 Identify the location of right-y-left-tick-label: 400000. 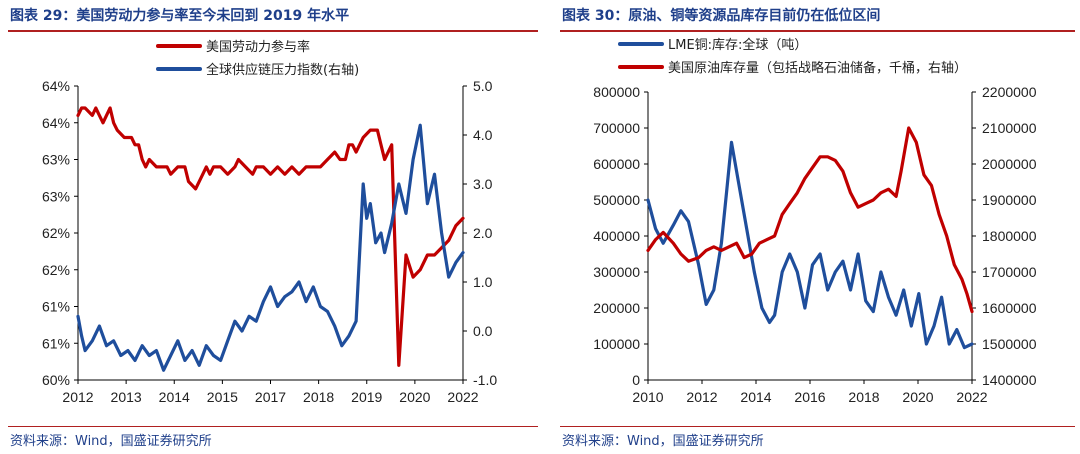
(616, 236).